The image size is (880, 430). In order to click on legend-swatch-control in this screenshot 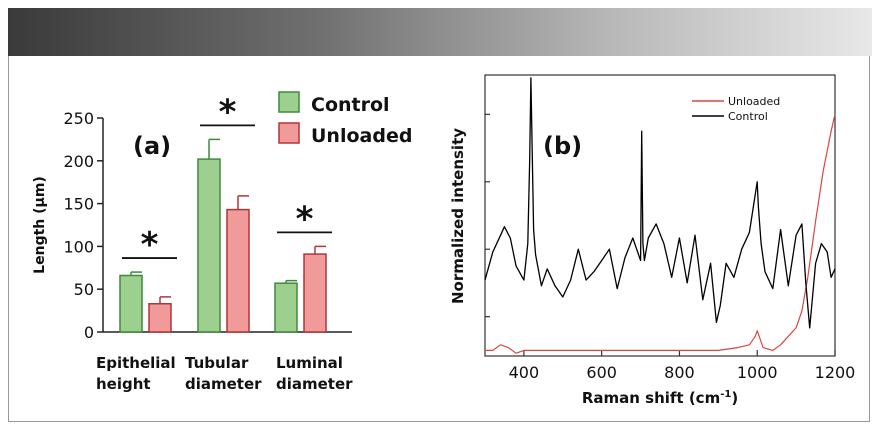, I will do `click(289, 102)`.